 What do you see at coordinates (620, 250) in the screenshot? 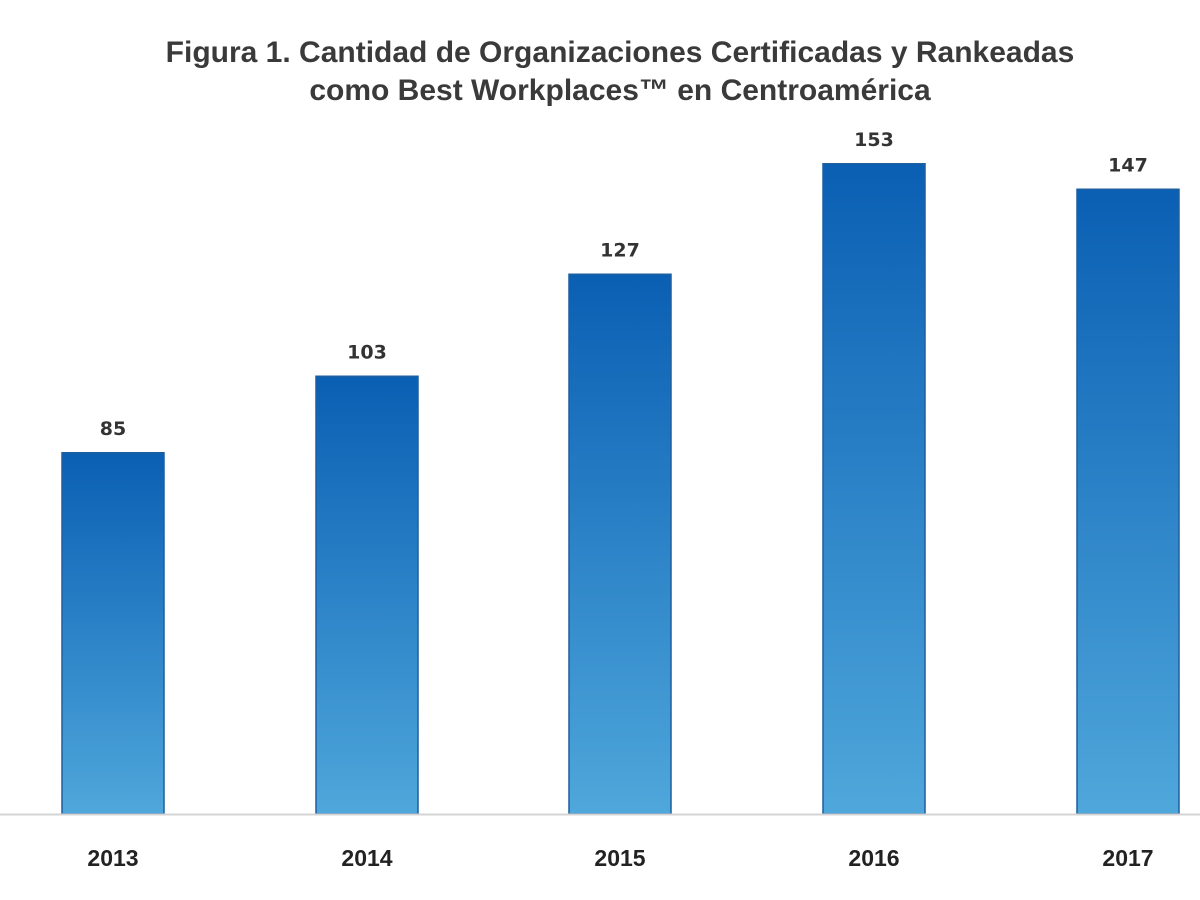
I see `data-label-2015: 127` at bounding box center [620, 250].